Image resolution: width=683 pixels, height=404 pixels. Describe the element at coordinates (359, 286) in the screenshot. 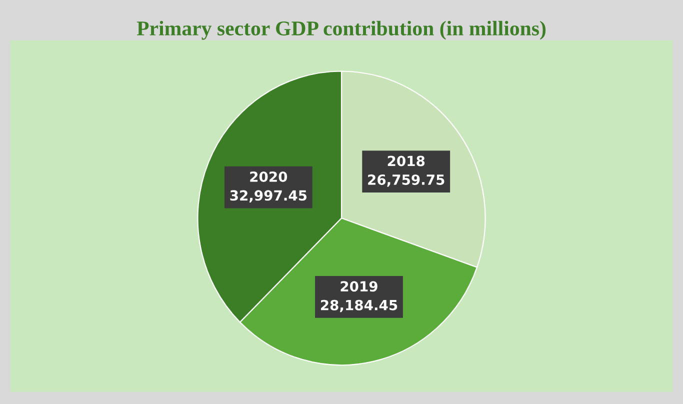

I see `slice-label: 2019` at that location.